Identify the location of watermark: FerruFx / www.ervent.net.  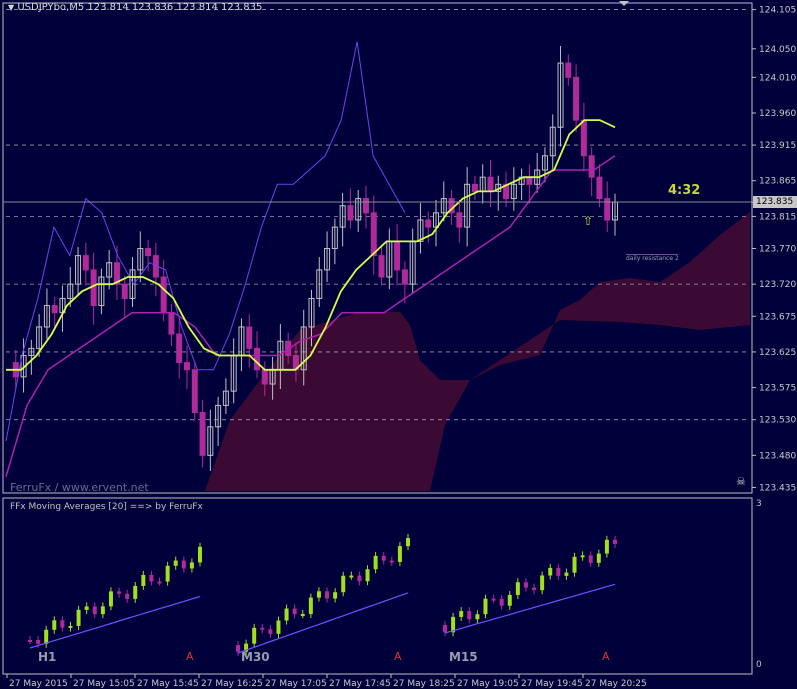
(79, 487).